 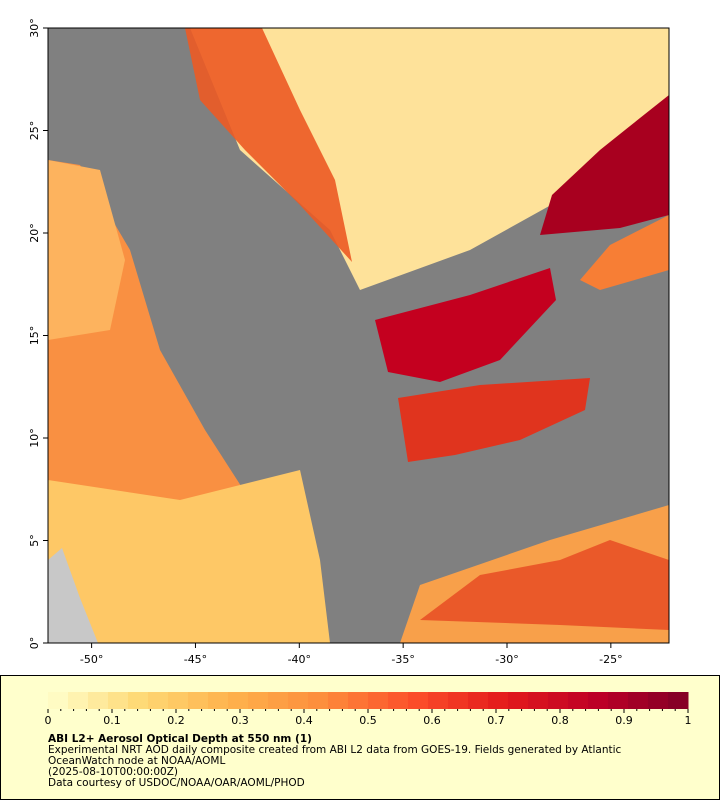 I want to click on colorbar-tick-label: 0.2, so click(x=176, y=720).